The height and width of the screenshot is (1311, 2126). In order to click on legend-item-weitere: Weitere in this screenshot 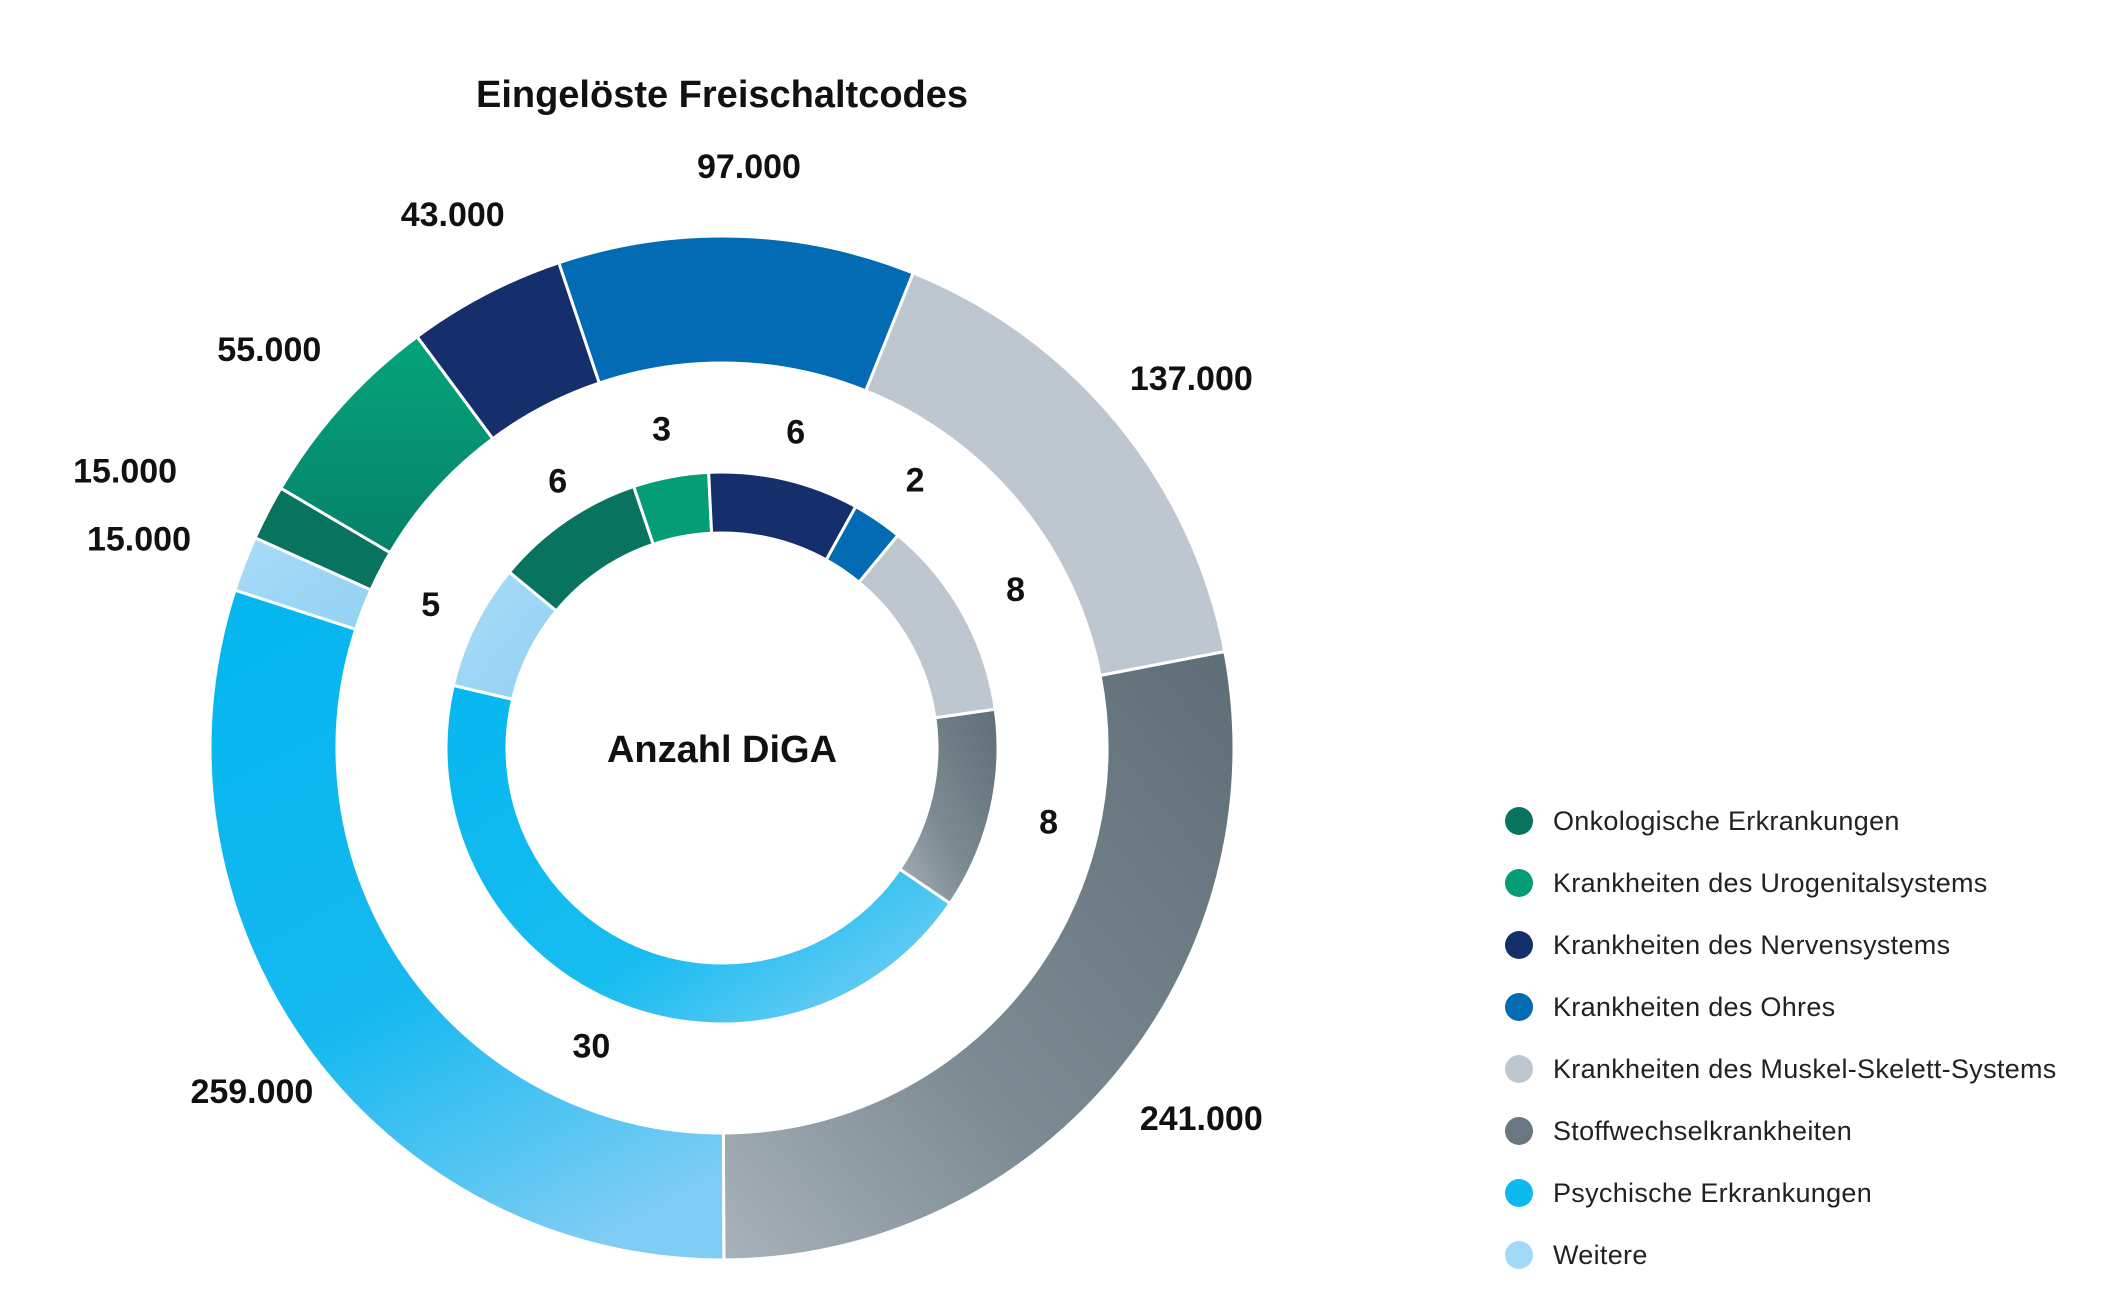, I will do `click(1781, 1255)`.